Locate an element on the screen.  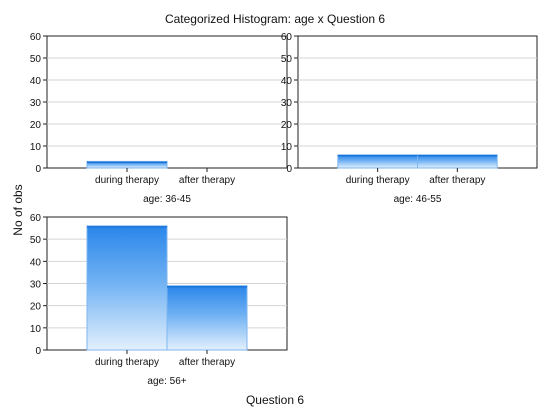
panel-label: age: 36-45 is located at coordinates (167, 199).